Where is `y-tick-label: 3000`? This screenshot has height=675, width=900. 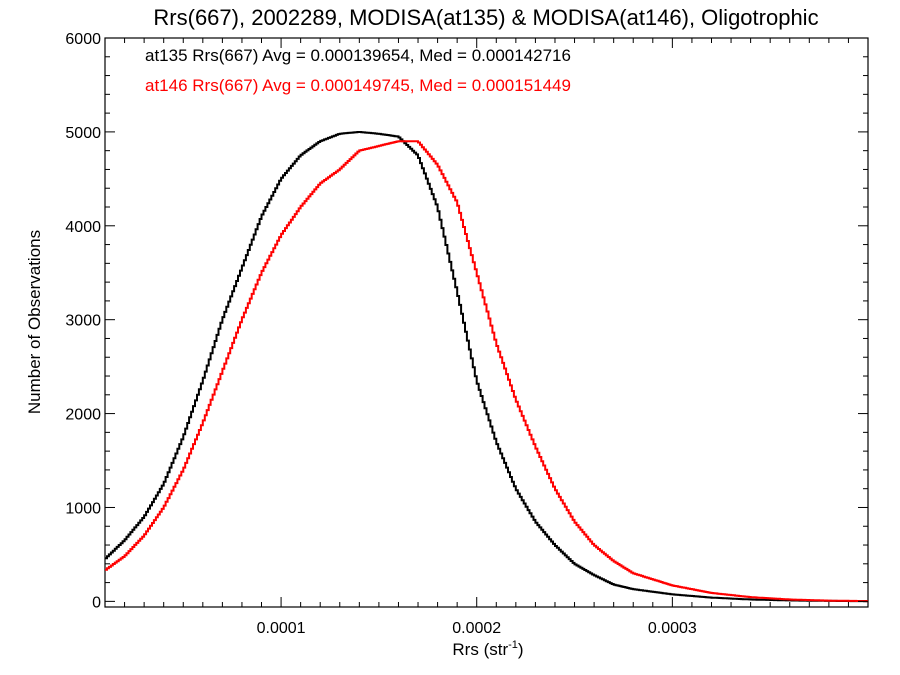
y-tick-label: 3000 is located at coordinates (83, 321).